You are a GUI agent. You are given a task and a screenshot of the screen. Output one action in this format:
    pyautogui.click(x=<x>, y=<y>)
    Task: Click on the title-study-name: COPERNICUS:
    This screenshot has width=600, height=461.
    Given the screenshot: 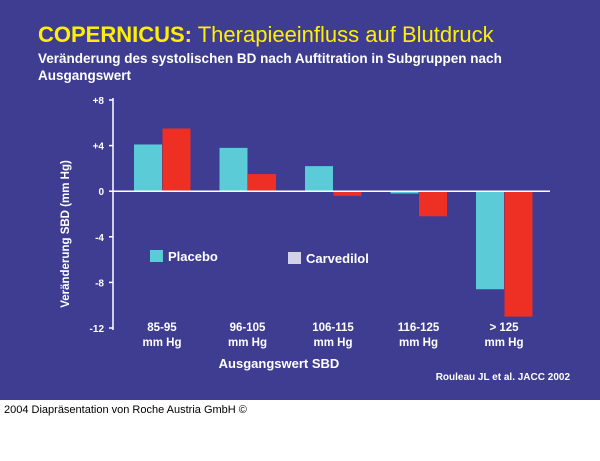 What is the action you would take?
    pyautogui.click(x=115, y=34)
    